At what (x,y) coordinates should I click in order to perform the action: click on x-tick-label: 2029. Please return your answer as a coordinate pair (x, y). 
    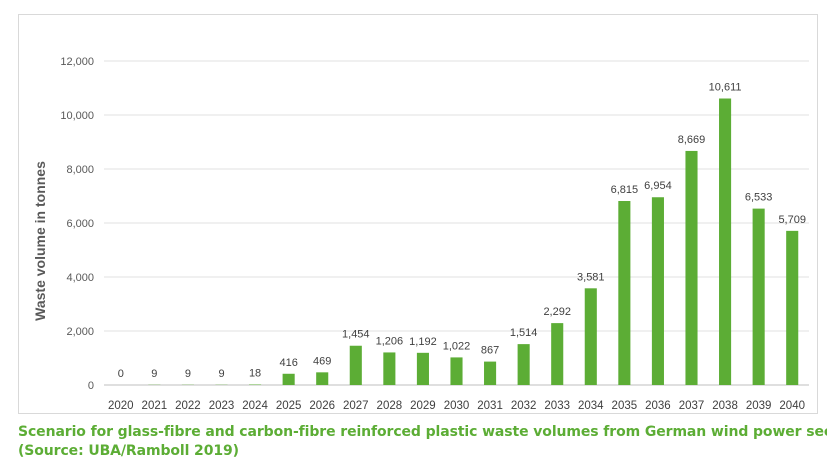
    Looking at the image, I should click on (423, 406).